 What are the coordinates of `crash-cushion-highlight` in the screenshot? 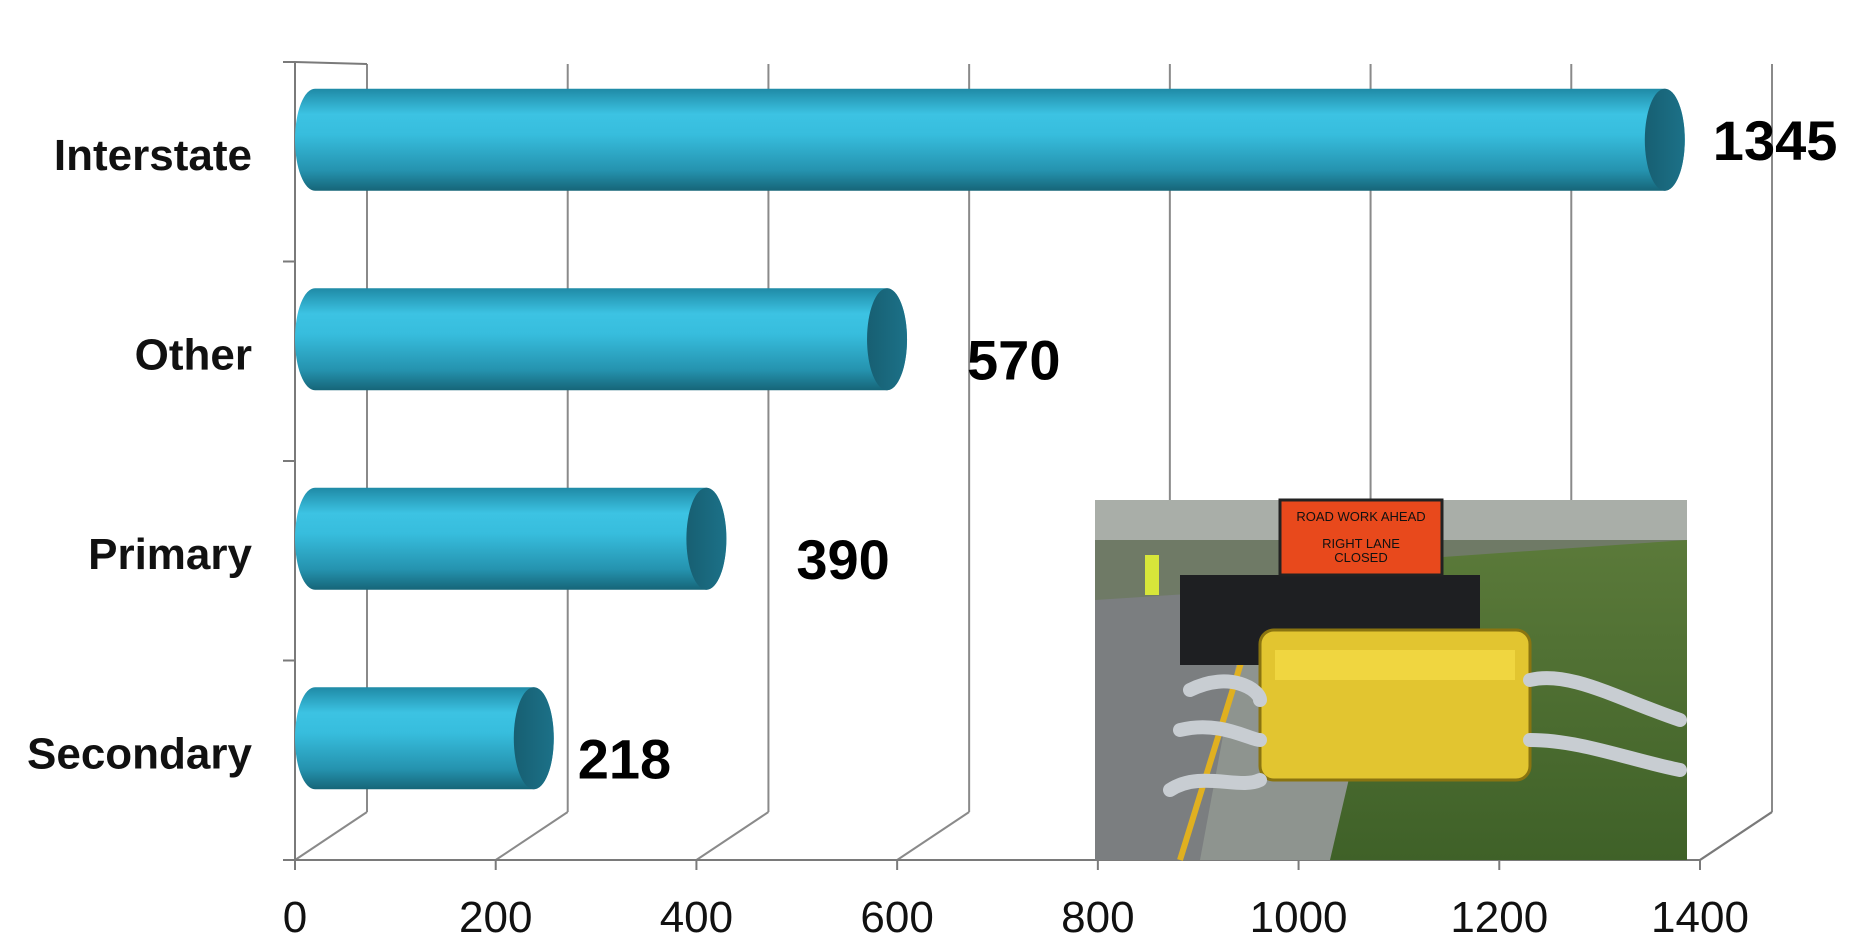 It's located at (1395, 665).